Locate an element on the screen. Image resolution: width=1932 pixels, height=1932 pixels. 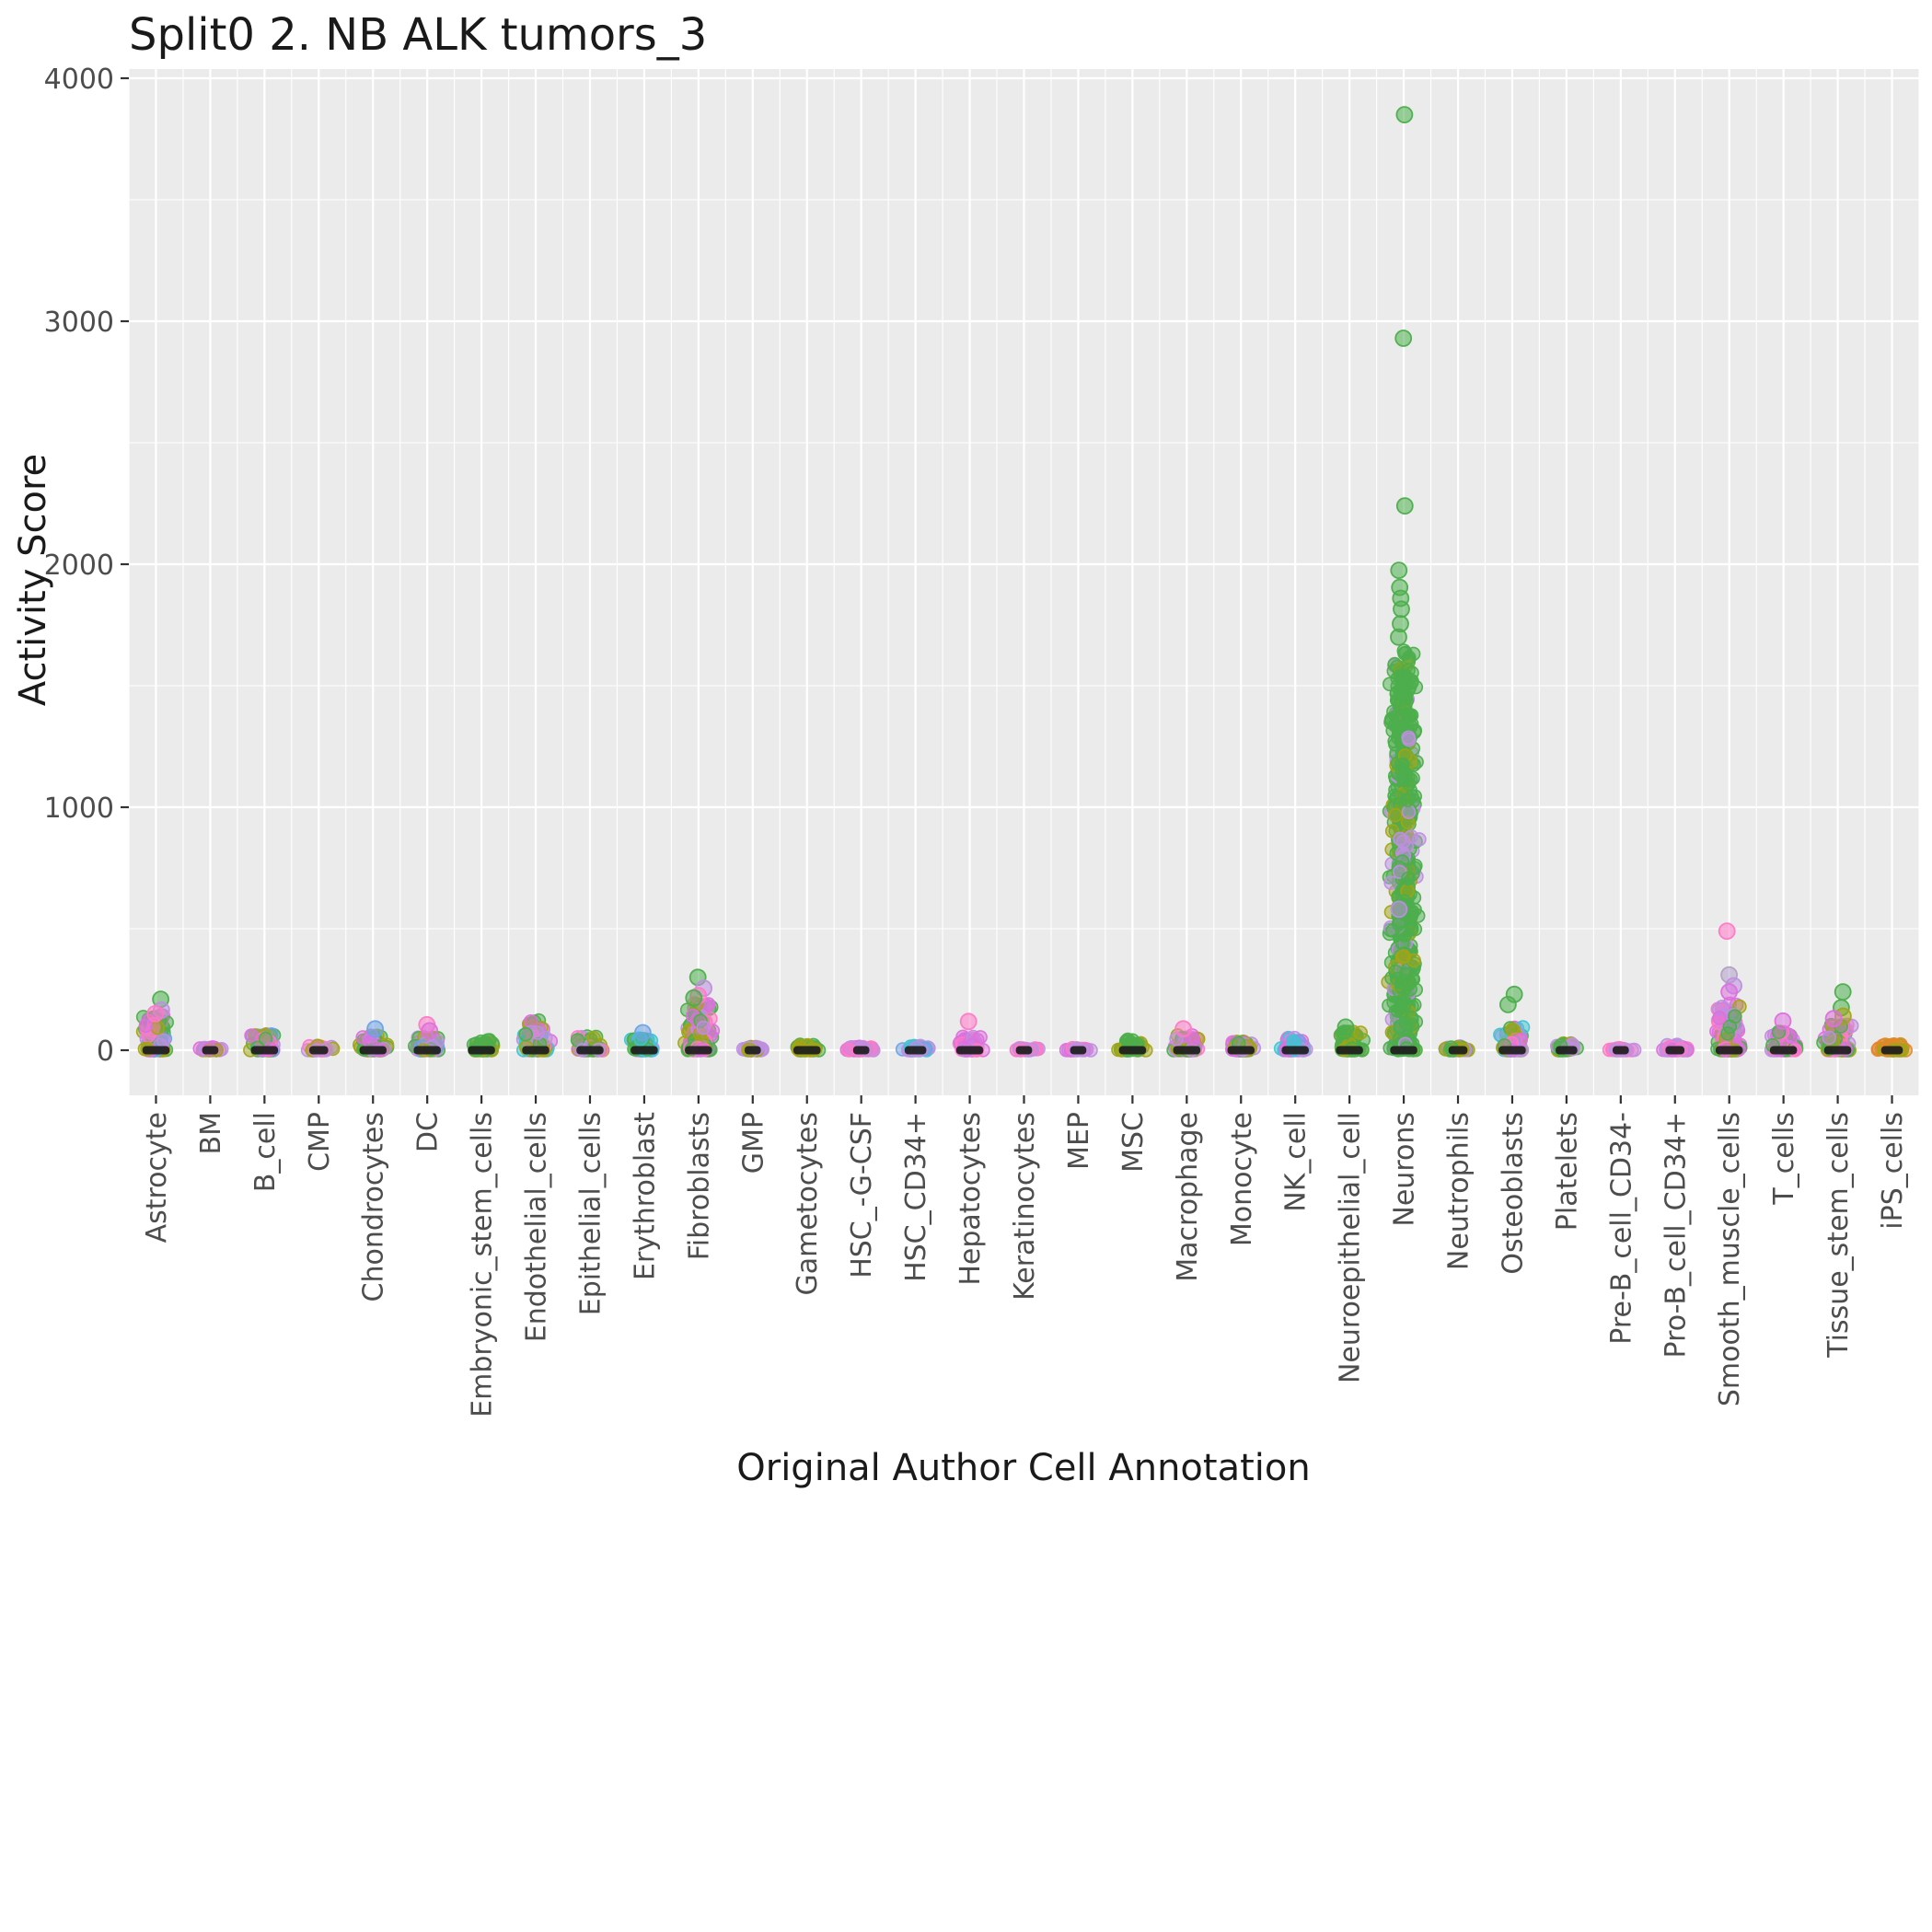
points-MSC is located at coordinates (1132, 1045).